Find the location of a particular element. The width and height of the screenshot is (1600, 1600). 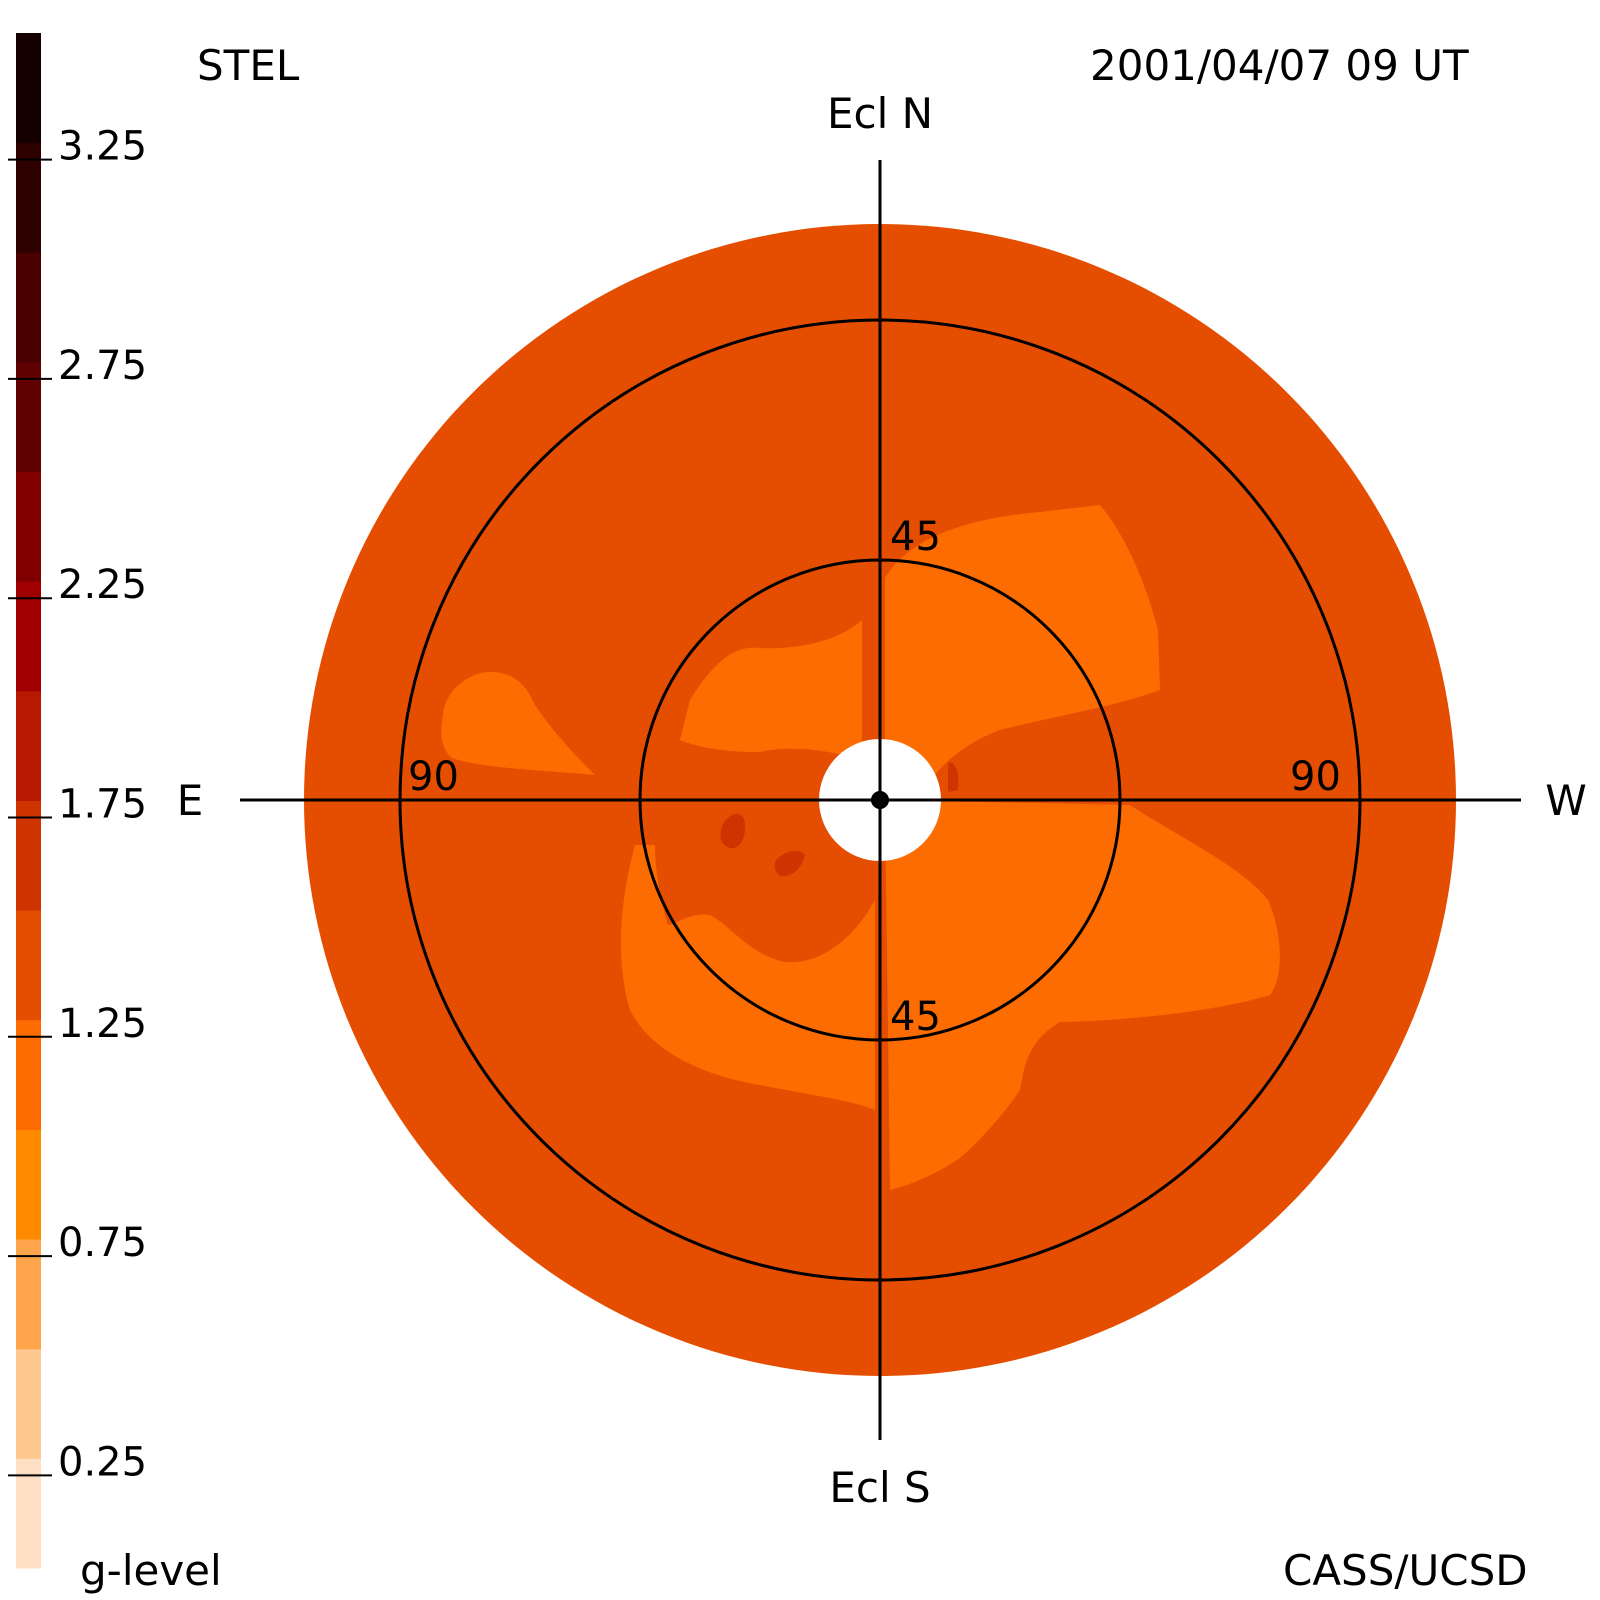

colorbar-tick-label: 0.75 is located at coordinates (102, 1243).